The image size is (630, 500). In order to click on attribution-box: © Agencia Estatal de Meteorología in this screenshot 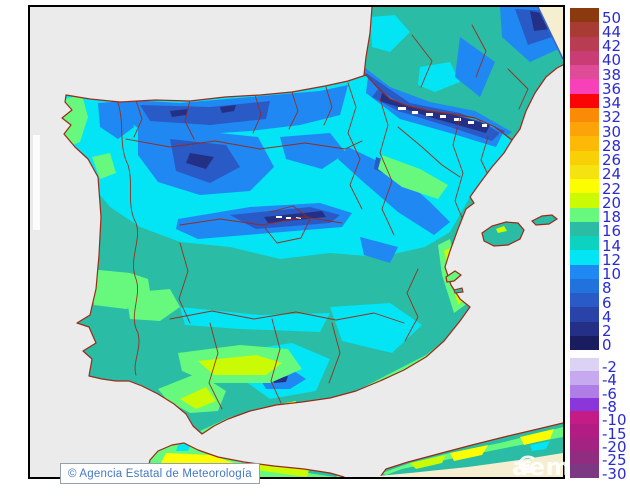, I will do `click(160, 473)`.